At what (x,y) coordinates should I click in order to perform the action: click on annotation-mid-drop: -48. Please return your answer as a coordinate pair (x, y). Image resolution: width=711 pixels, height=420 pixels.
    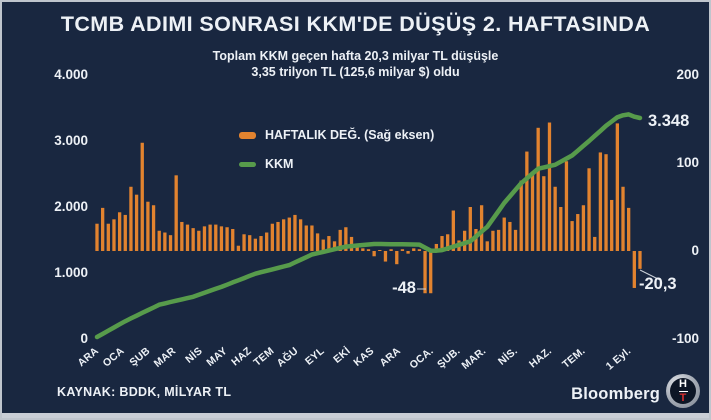
    Looking at the image, I should click on (404, 288).